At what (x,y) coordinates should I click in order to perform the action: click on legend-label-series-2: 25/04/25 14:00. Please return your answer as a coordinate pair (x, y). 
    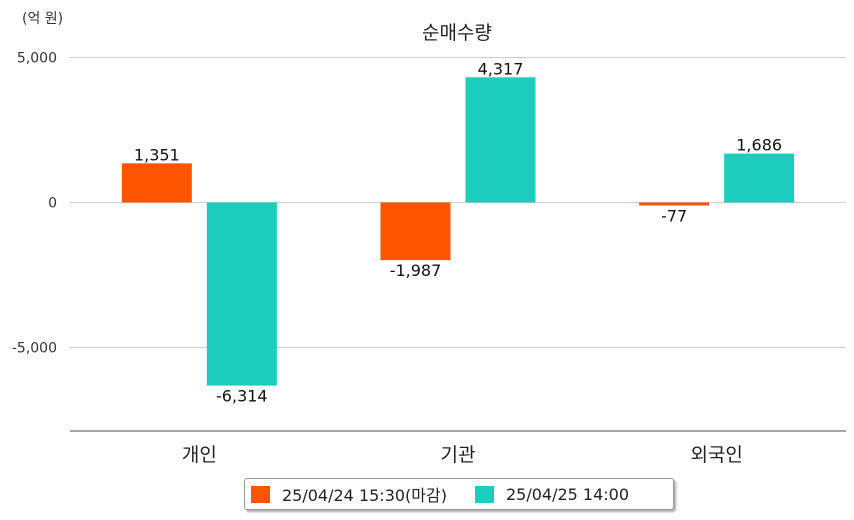
    Looking at the image, I should click on (567, 494).